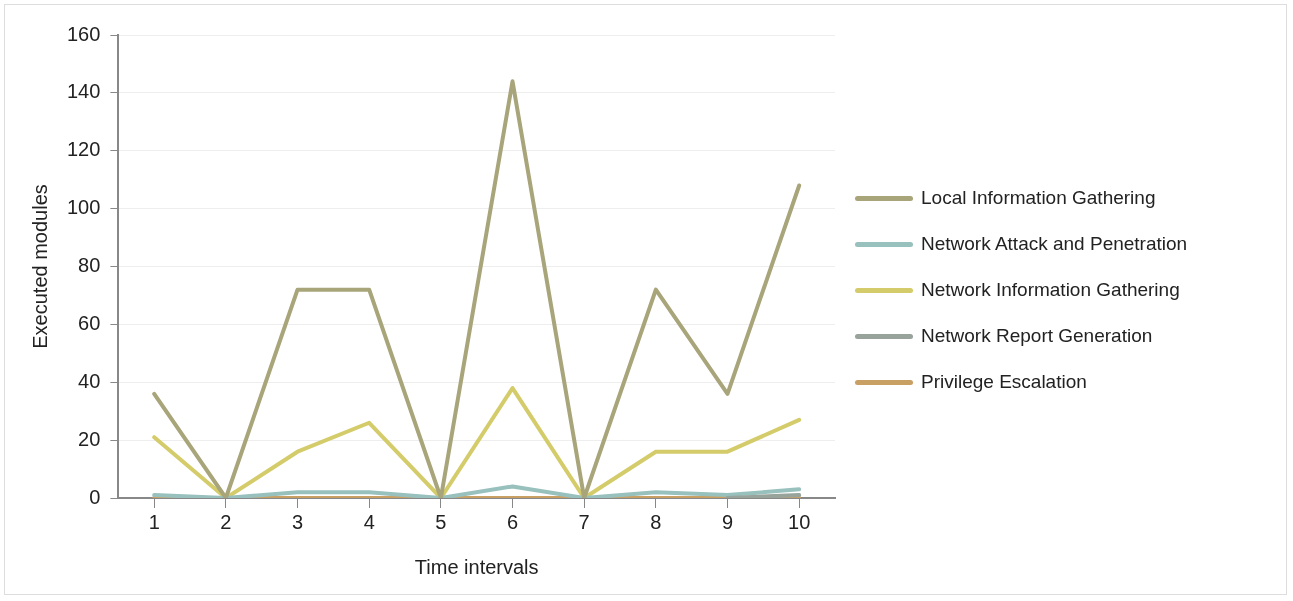 The image size is (1293, 601). I want to click on legend-label: Local Information Gathering, so click(1038, 198).